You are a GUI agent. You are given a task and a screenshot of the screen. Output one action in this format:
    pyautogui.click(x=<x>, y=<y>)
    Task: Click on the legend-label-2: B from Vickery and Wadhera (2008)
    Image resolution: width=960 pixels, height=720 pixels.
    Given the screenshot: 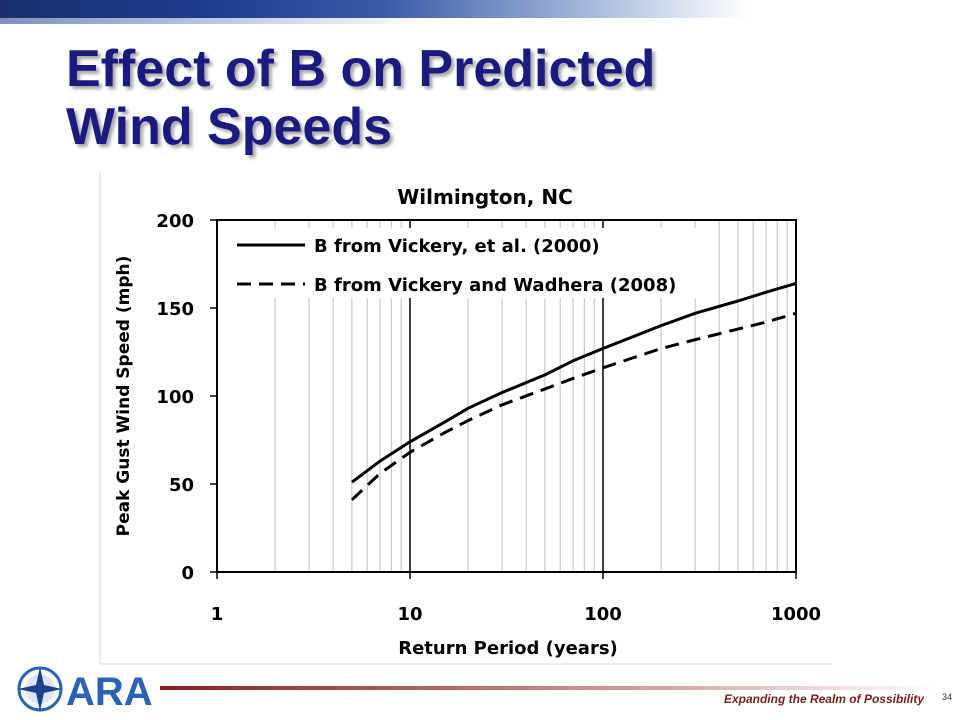 What is the action you would take?
    pyautogui.click(x=495, y=285)
    